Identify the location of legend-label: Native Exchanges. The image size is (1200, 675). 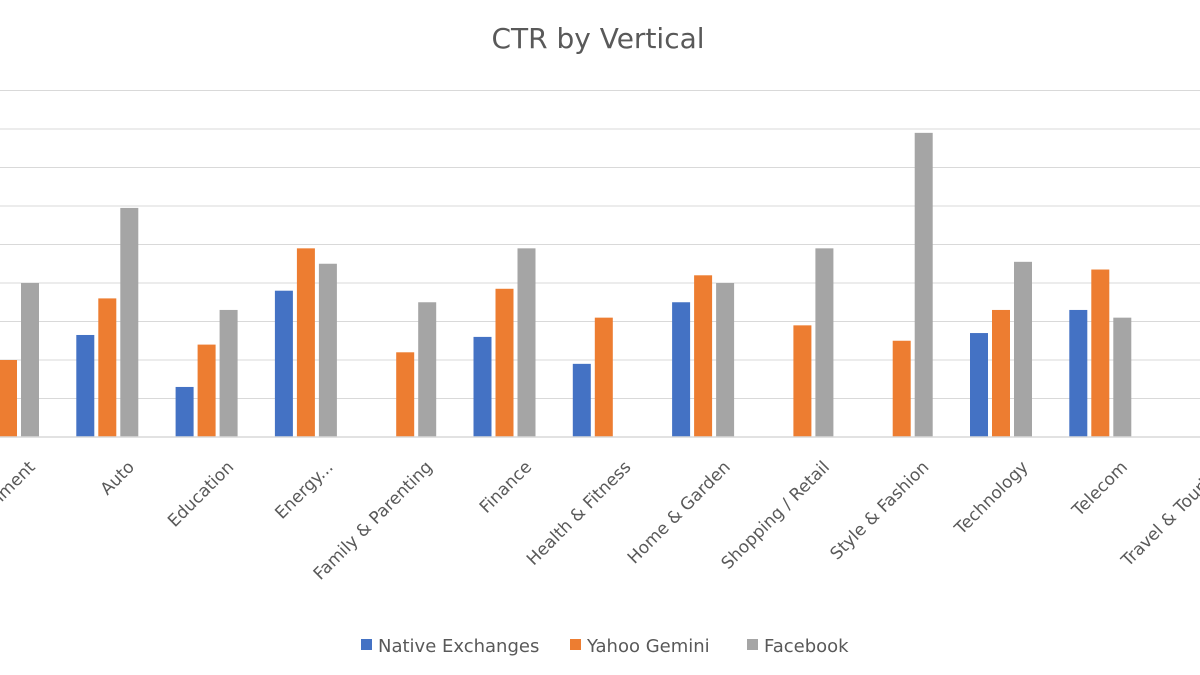
(458, 646).